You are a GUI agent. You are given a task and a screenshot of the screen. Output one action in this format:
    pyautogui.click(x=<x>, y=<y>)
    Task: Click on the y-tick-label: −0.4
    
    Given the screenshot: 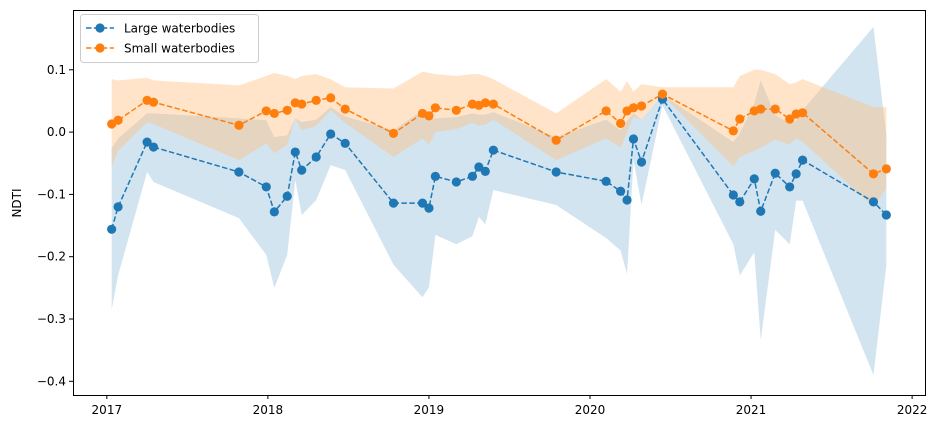 What is the action you would take?
    pyautogui.click(x=51, y=381)
    